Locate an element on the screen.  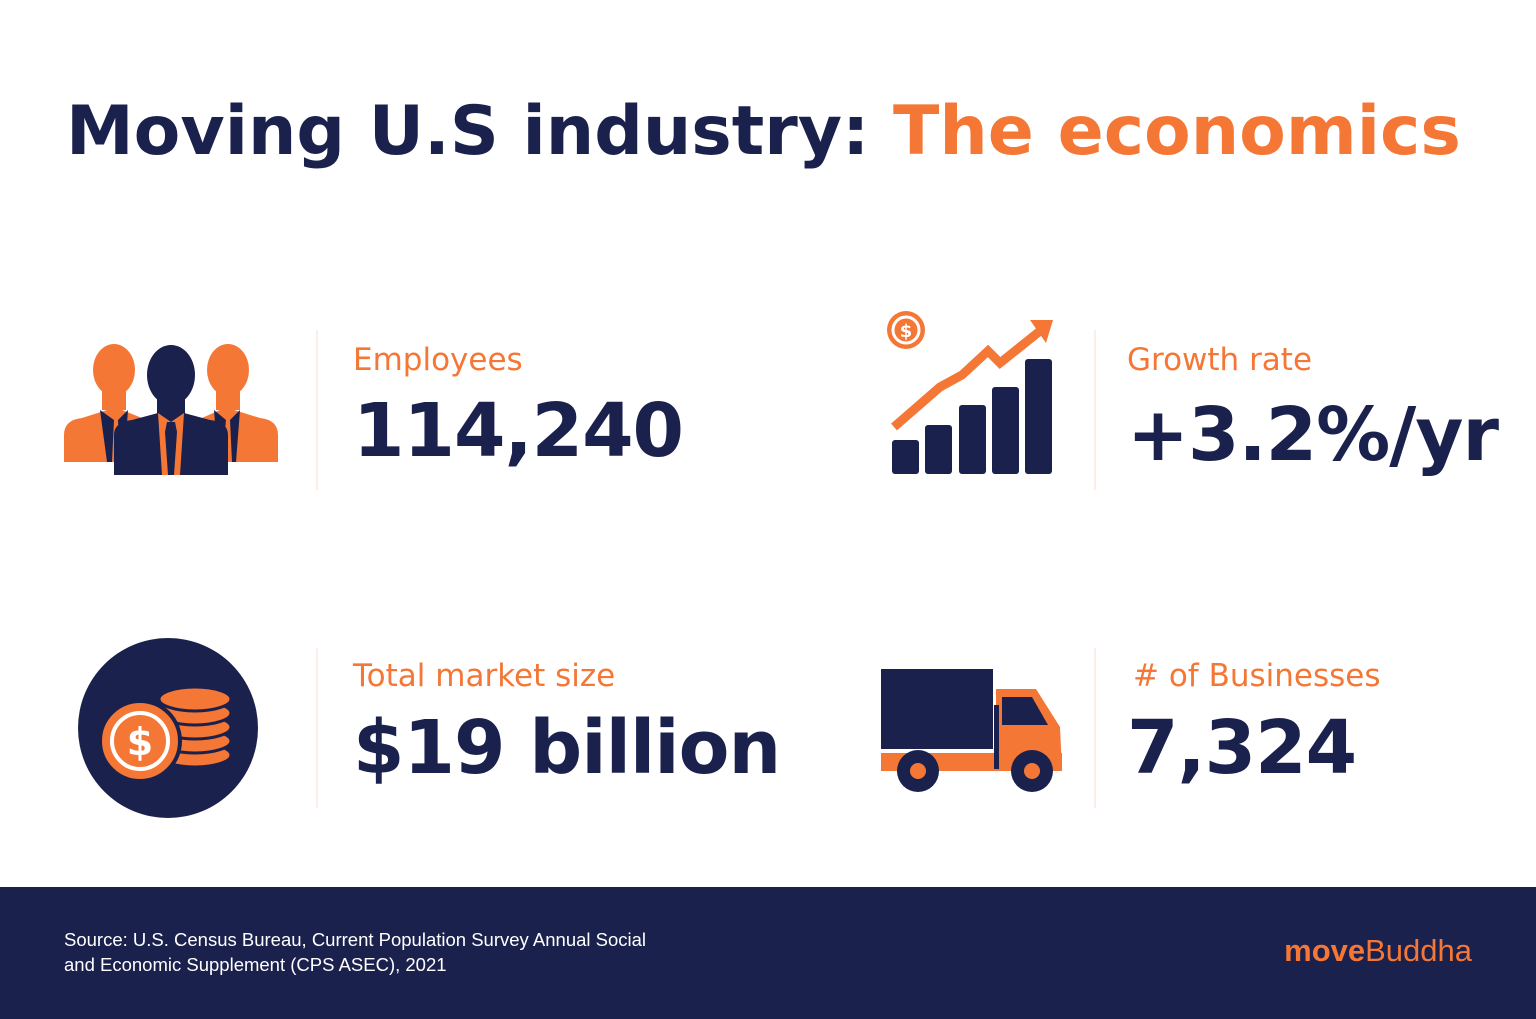
truck-icon is located at coordinates (971, 730).